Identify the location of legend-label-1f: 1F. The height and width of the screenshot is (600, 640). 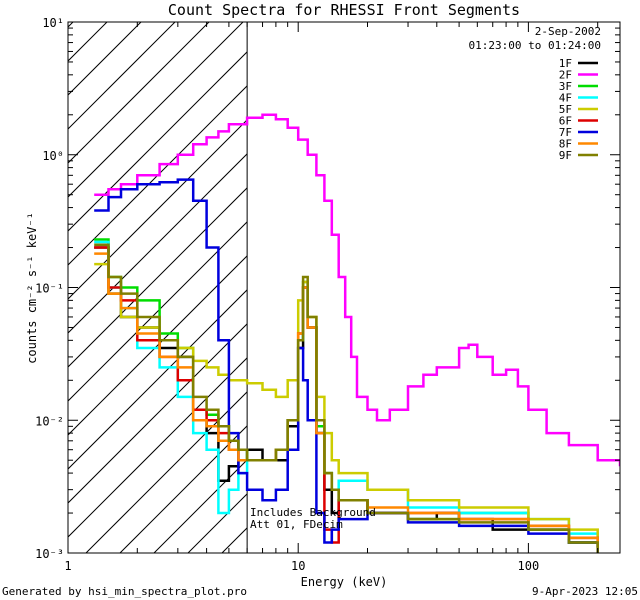
(565, 63).